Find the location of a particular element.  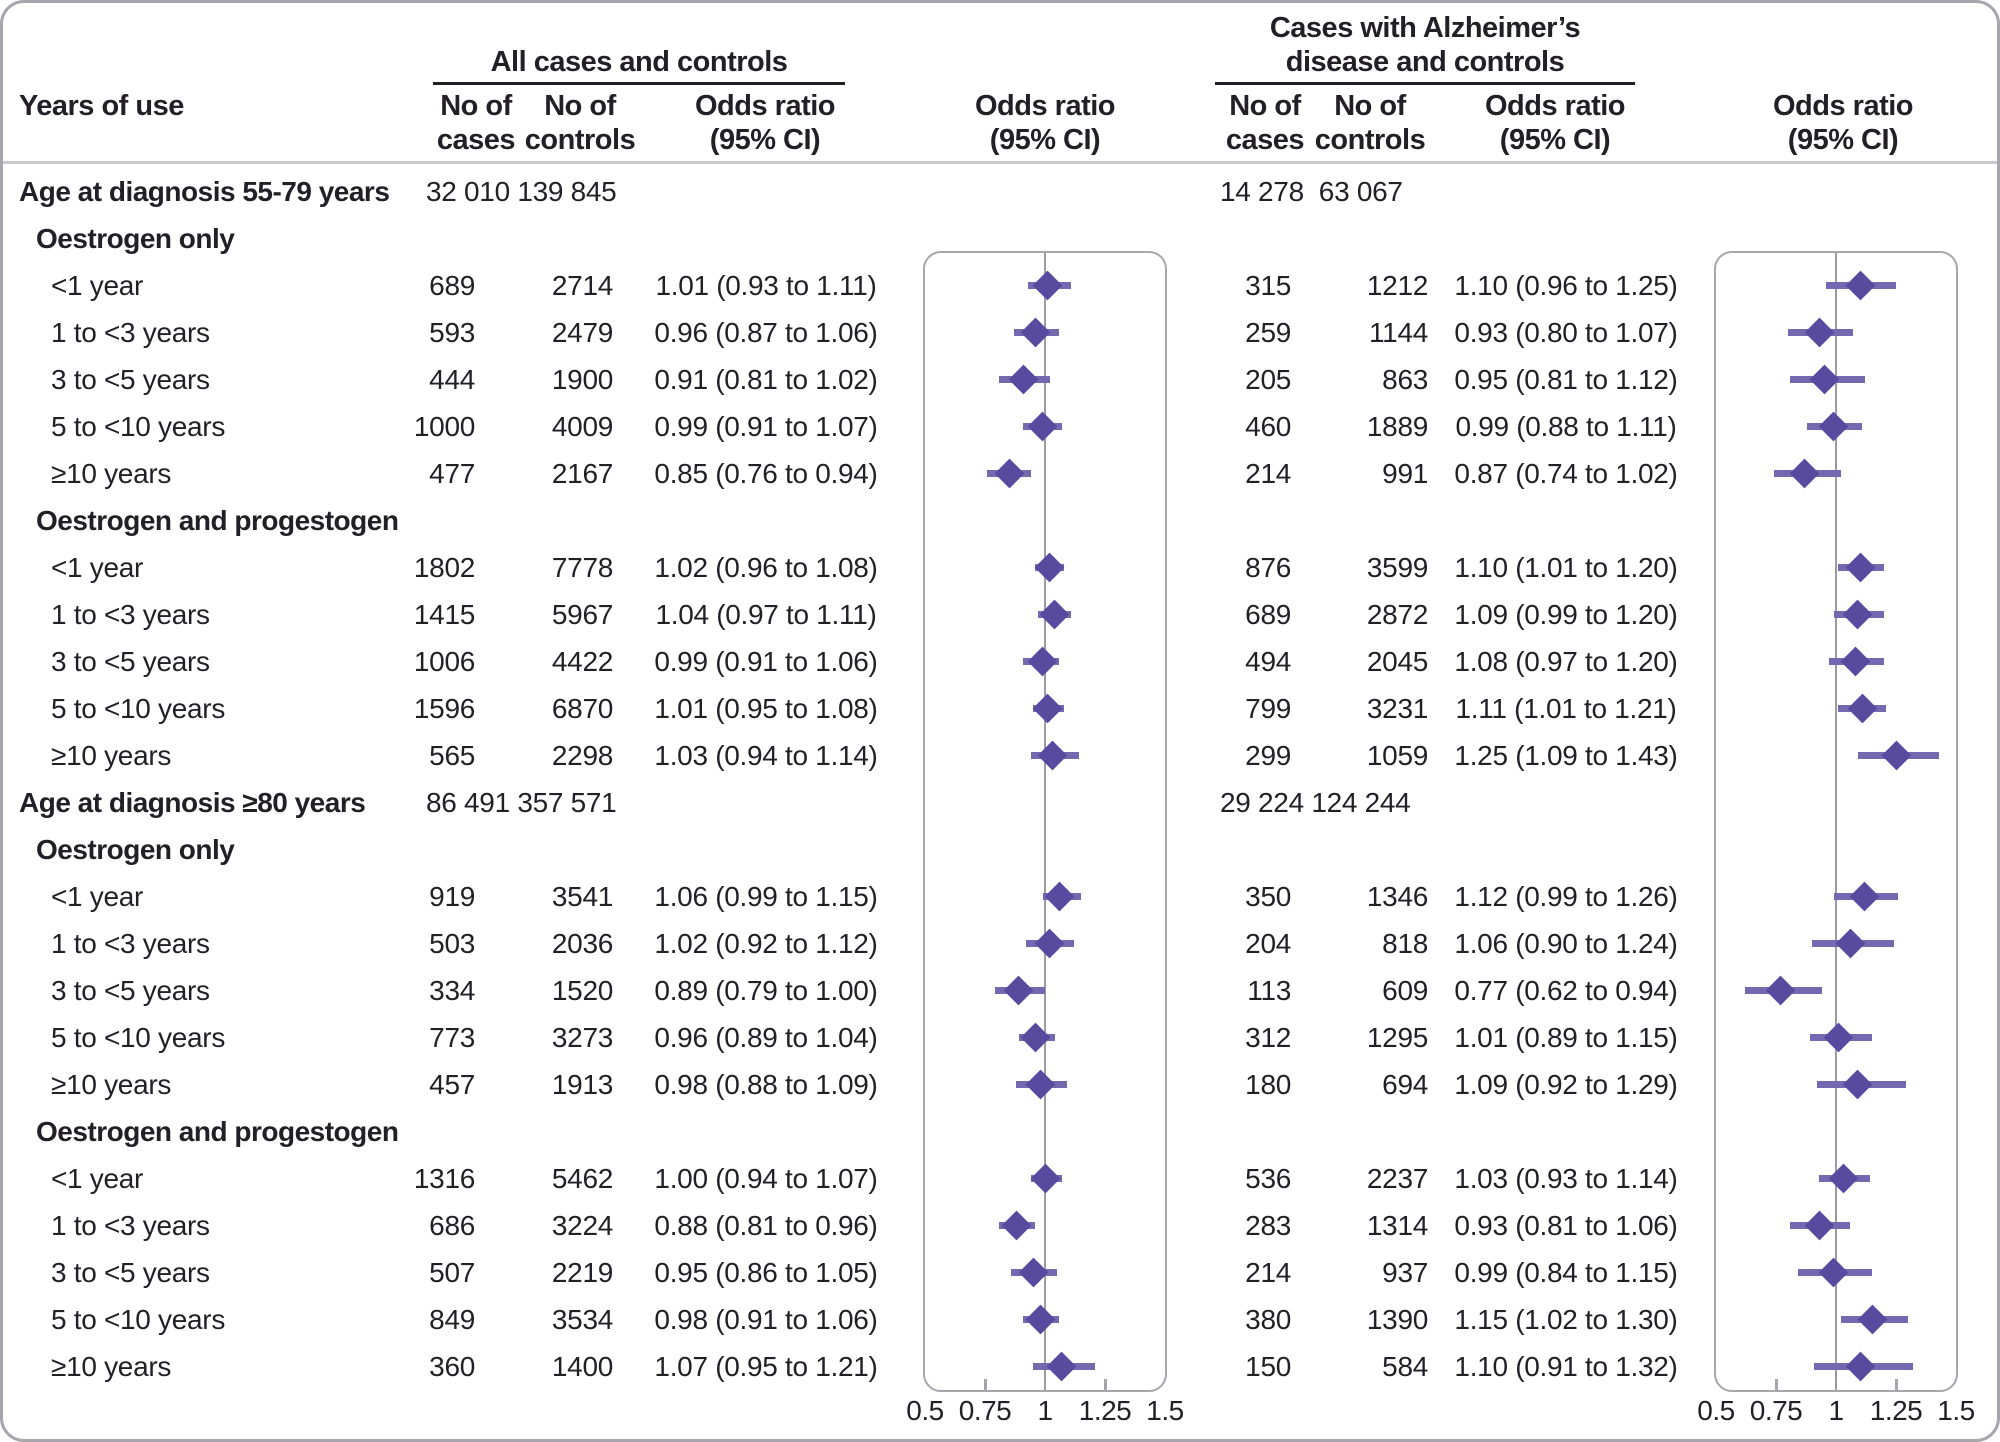

odds-ratio-value: 1.02 (0.92 to 1.12) is located at coordinates (766, 943).